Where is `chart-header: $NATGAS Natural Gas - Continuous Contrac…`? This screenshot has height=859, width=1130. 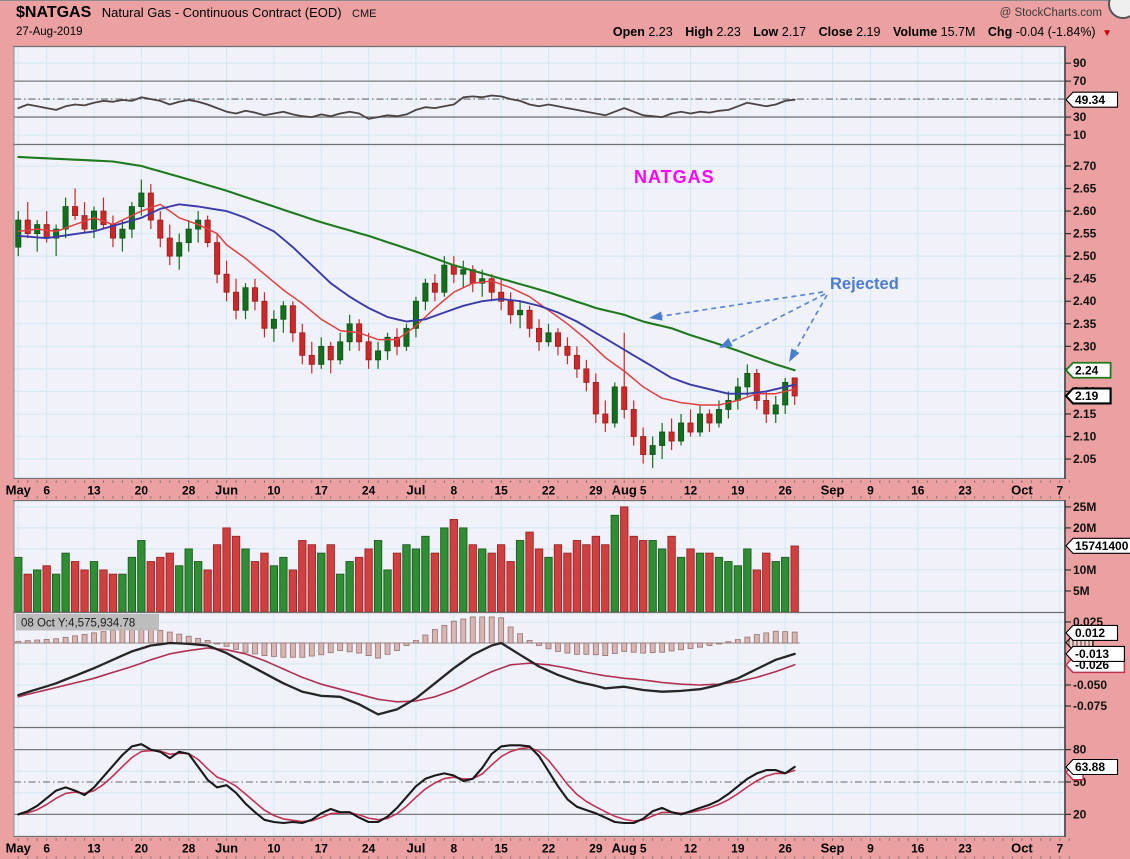 chart-header: $NATGAS Natural Gas - Continuous Contrac… is located at coordinates (565, 23).